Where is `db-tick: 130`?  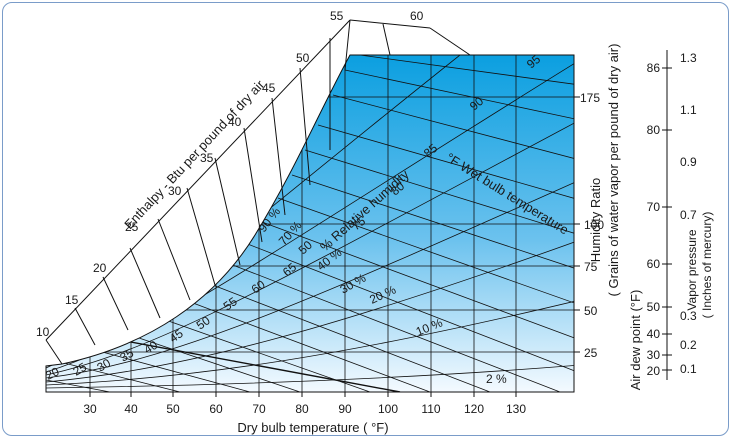
db-tick: 130 is located at coordinates (516, 409).